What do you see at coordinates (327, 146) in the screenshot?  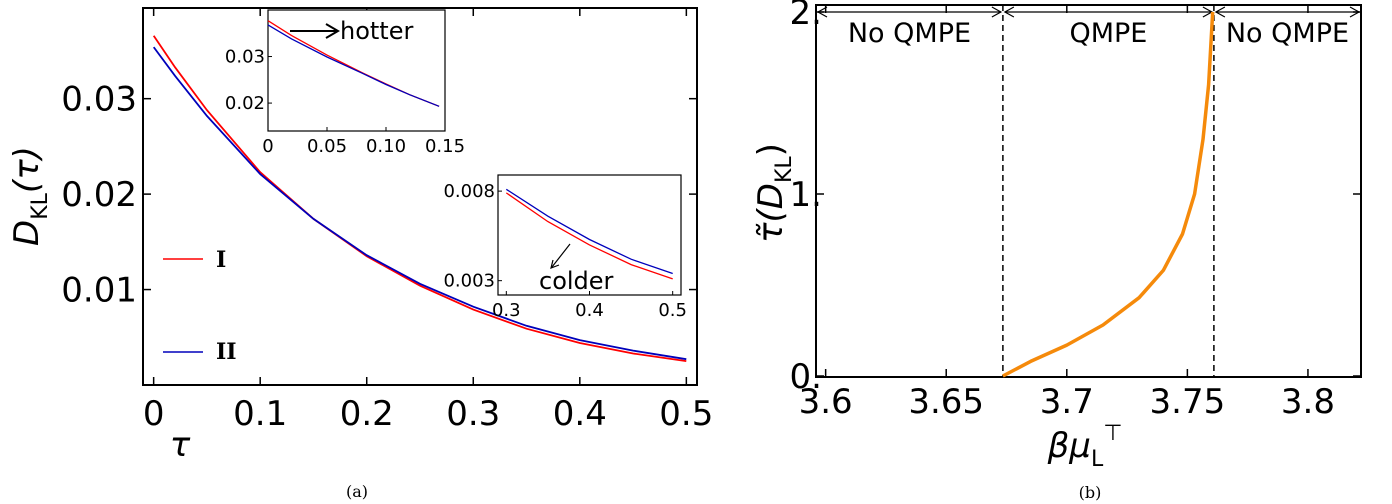 I see `inset-x-tick-label: 0.05` at bounding box center [327, 146].